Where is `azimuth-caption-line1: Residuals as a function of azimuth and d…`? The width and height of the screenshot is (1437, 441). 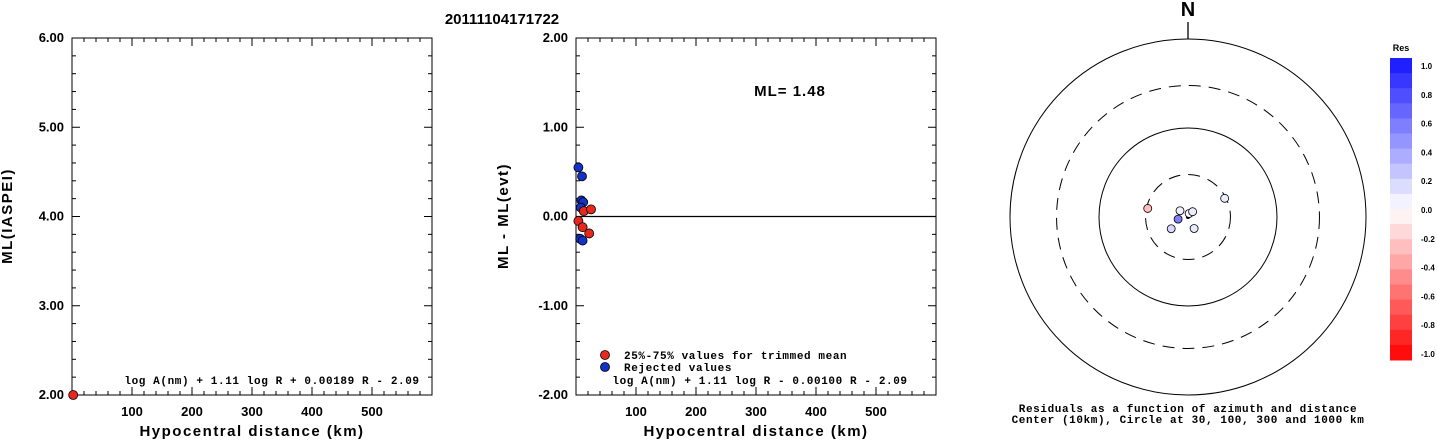
azimuth-caption-line1: Residuals as a function of azimuth and d… is located at coordinates (1188, 410).